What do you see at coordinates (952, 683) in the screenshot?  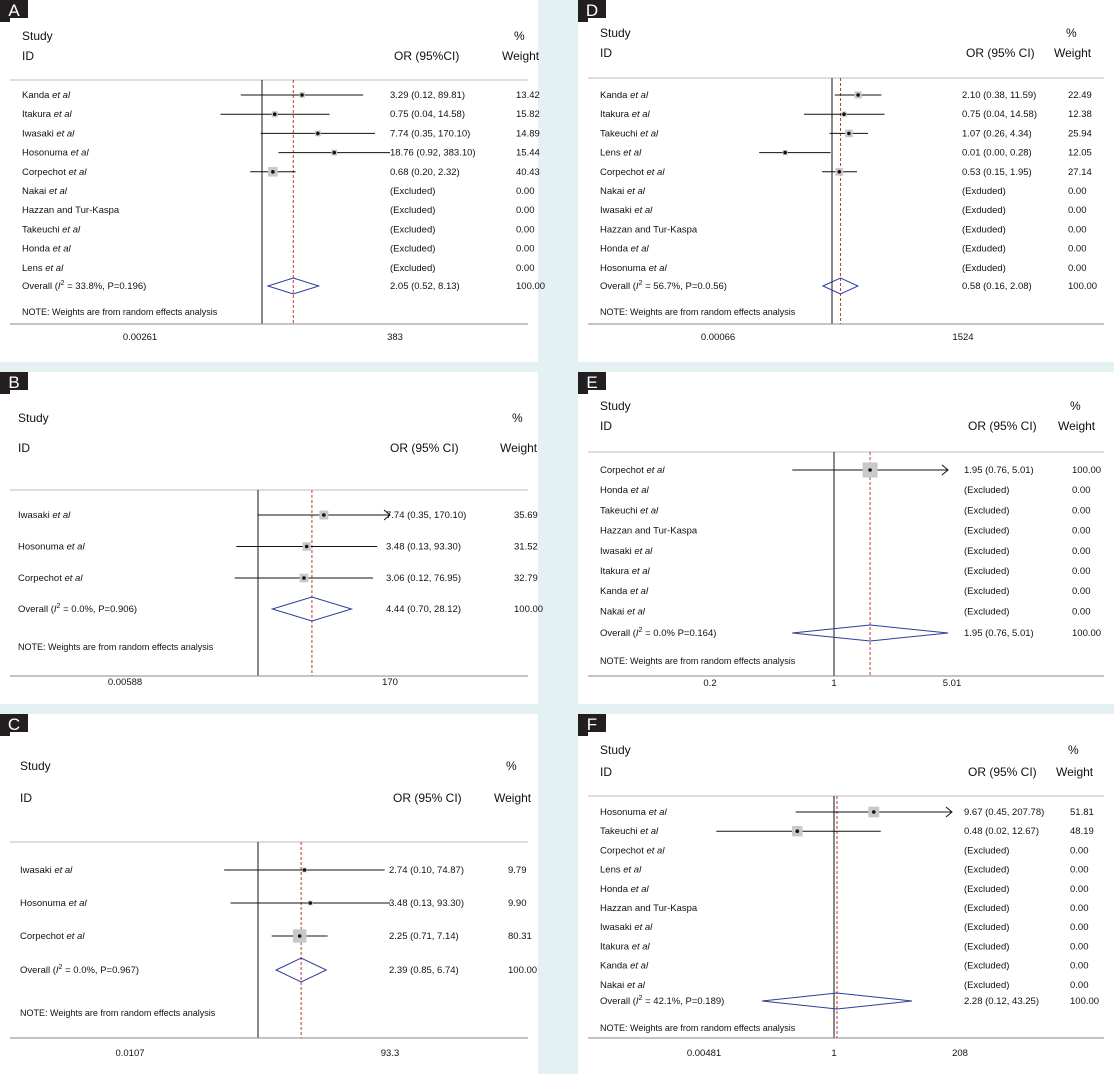 I see `axis-tick-label: 5.01` at bounding box center [952, 683].